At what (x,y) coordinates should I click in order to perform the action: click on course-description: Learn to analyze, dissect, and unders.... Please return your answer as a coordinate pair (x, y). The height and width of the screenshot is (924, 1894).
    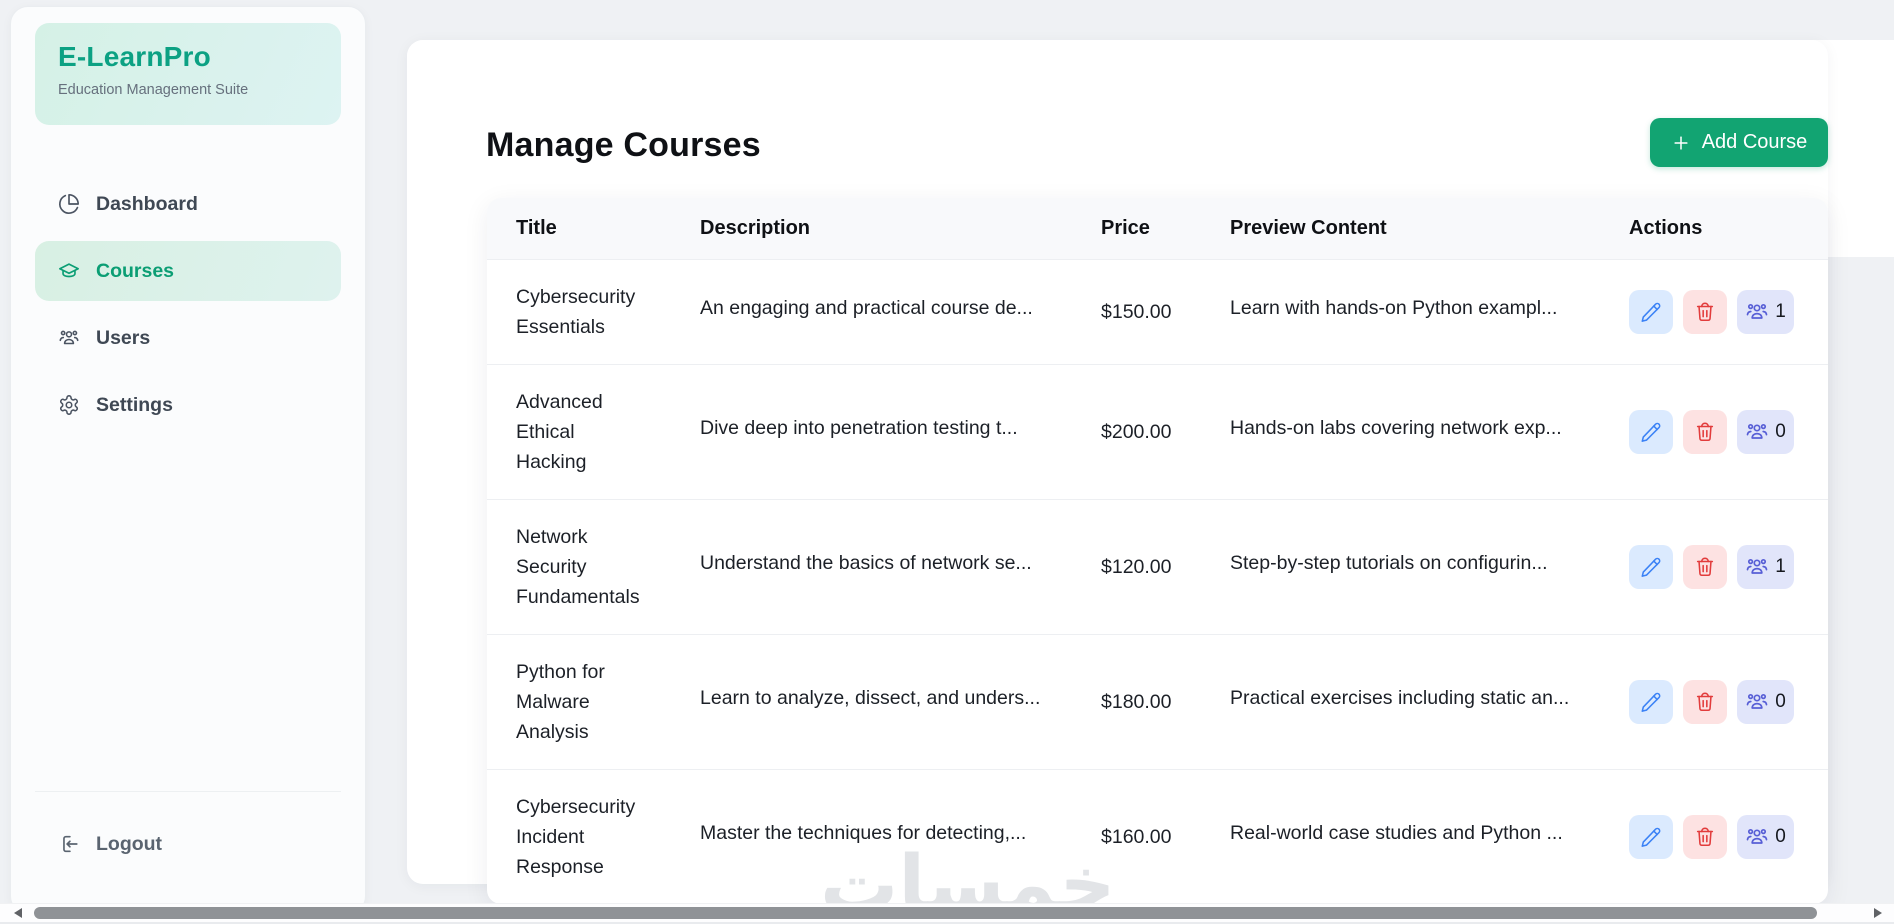
    Looking at the image, I should click on (870, 697).